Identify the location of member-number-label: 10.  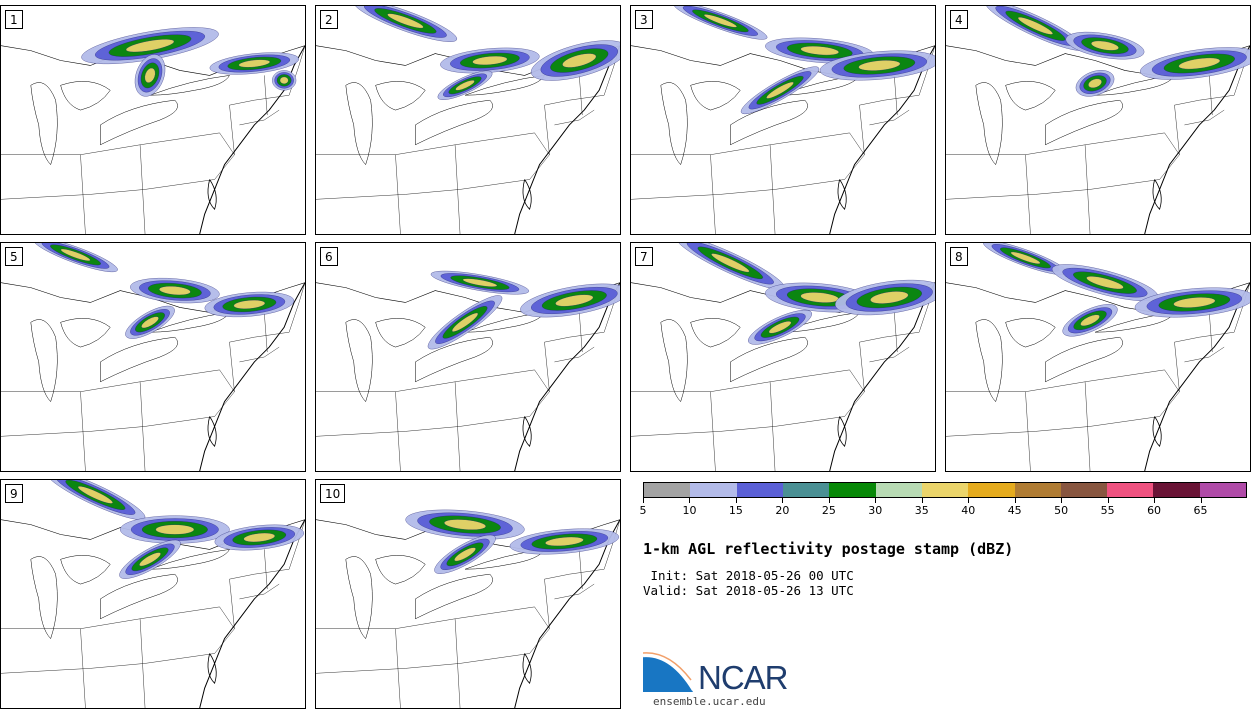
(333, 493).